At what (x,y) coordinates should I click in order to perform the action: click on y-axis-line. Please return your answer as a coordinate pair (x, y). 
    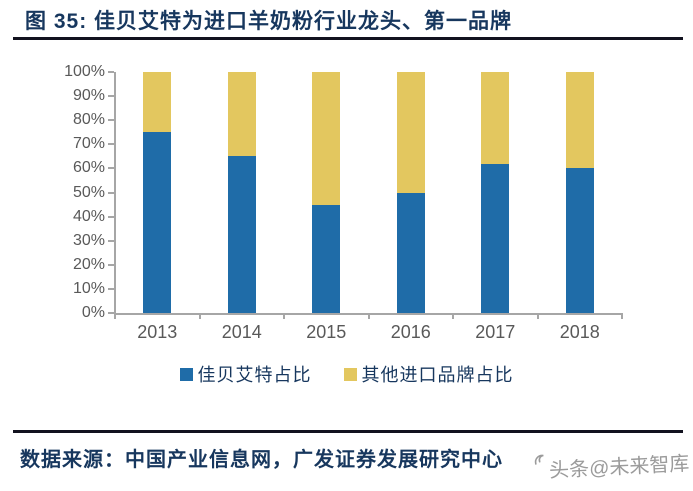
    Looking at the image, I should click on (115, 192).